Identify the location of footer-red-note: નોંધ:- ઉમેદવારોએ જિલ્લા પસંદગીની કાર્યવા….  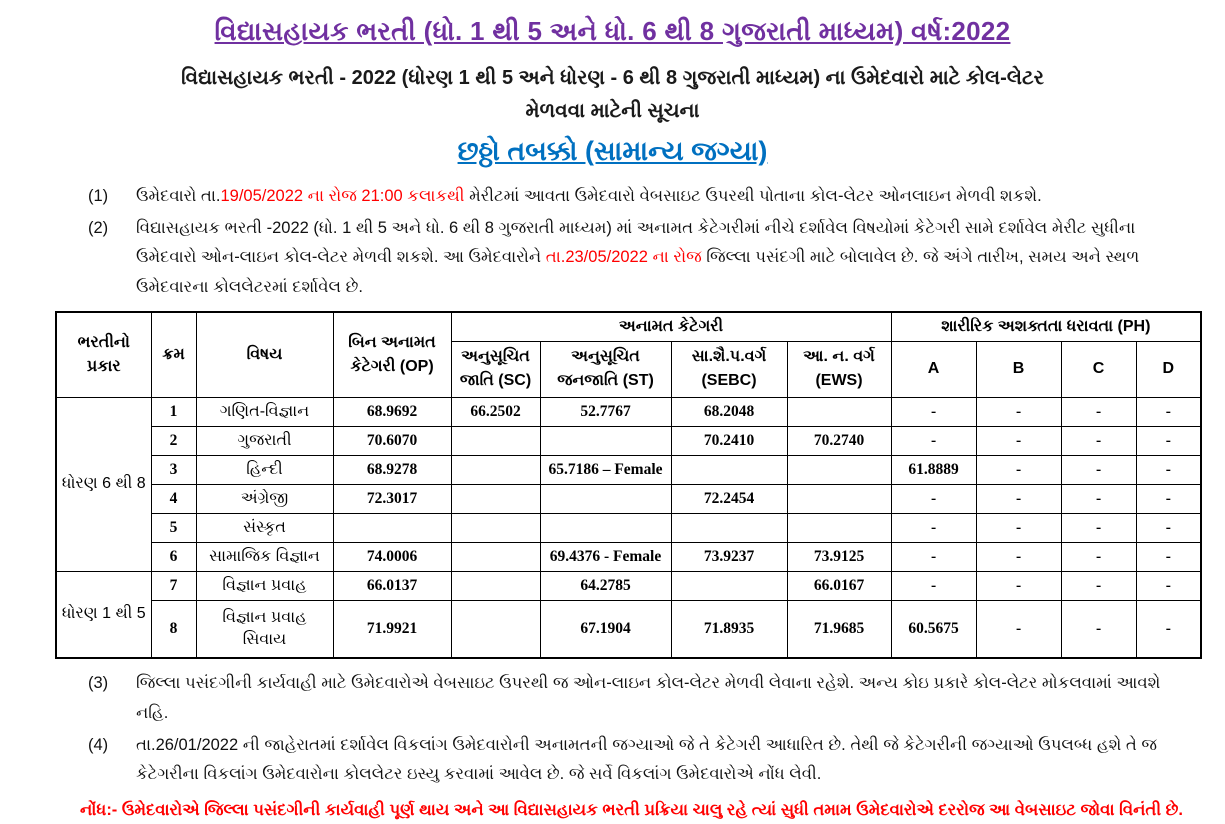
(631, 810).